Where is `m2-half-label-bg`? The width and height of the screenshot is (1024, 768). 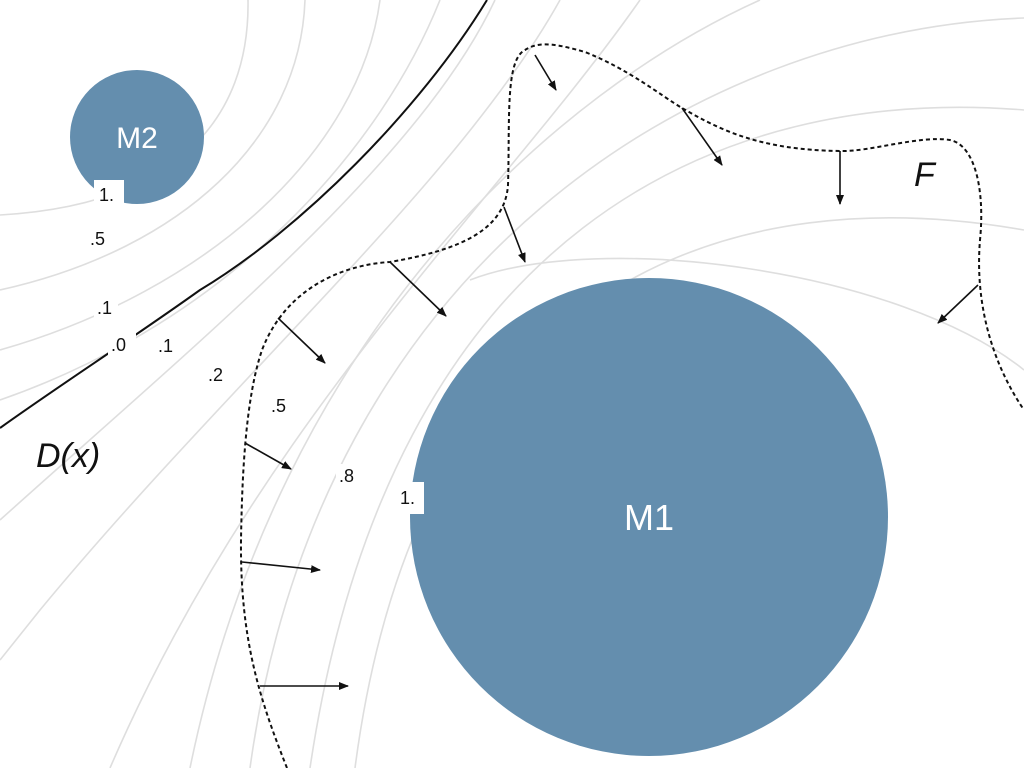 m2-half-label-bg is located at coordinates (100, 239).